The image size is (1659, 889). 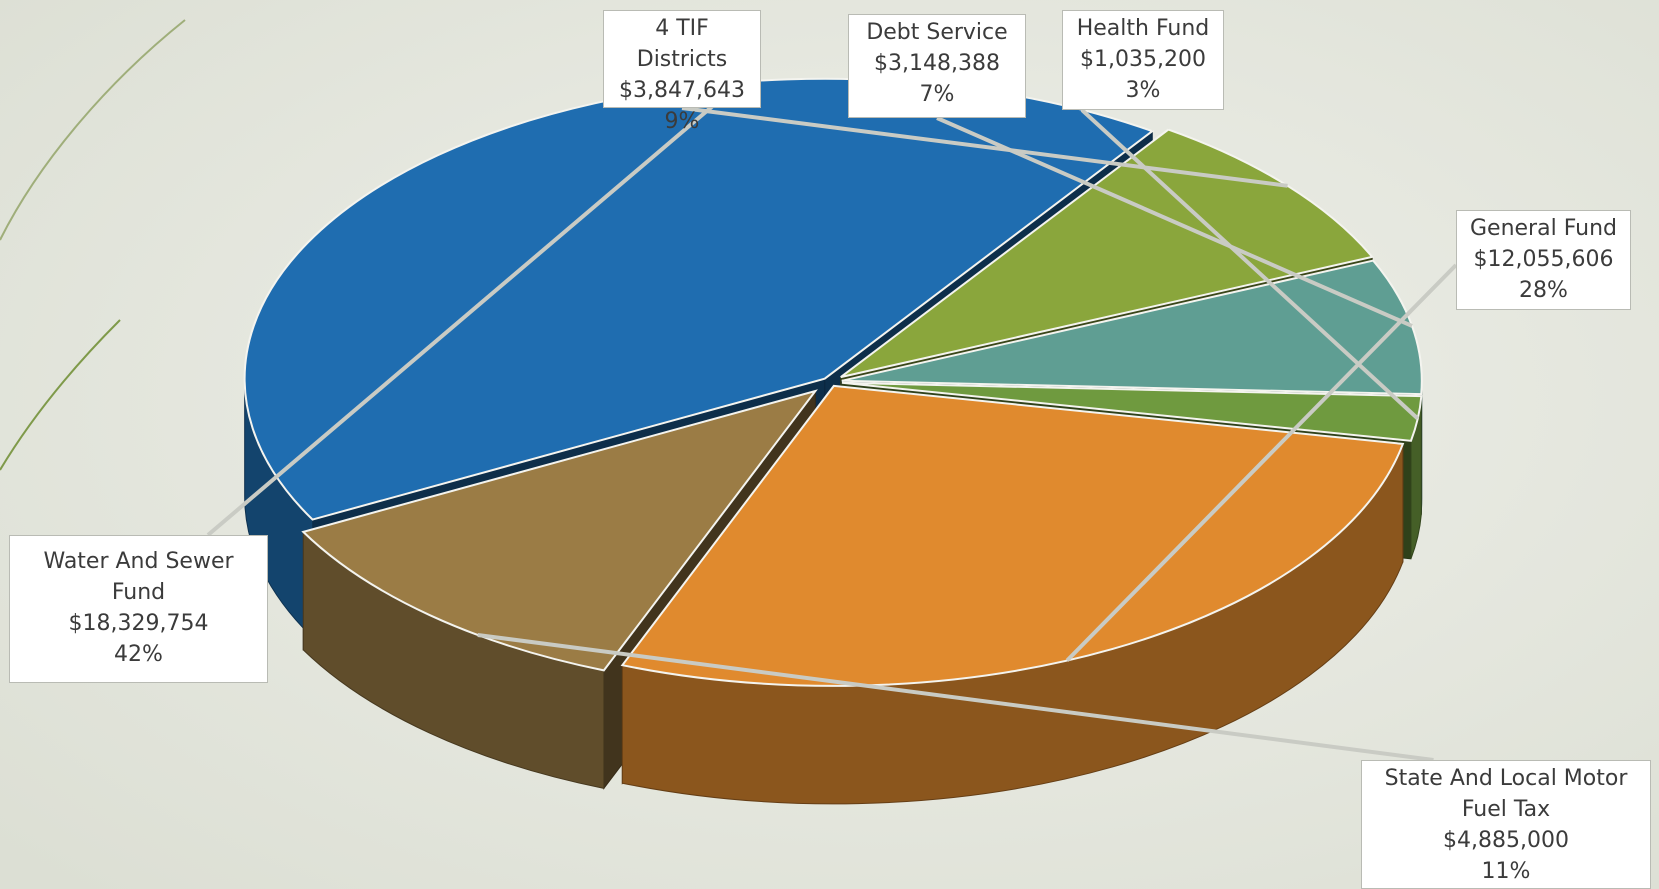 I want to click on leader-line-4-tif-districts, so click(x=984, y=147).